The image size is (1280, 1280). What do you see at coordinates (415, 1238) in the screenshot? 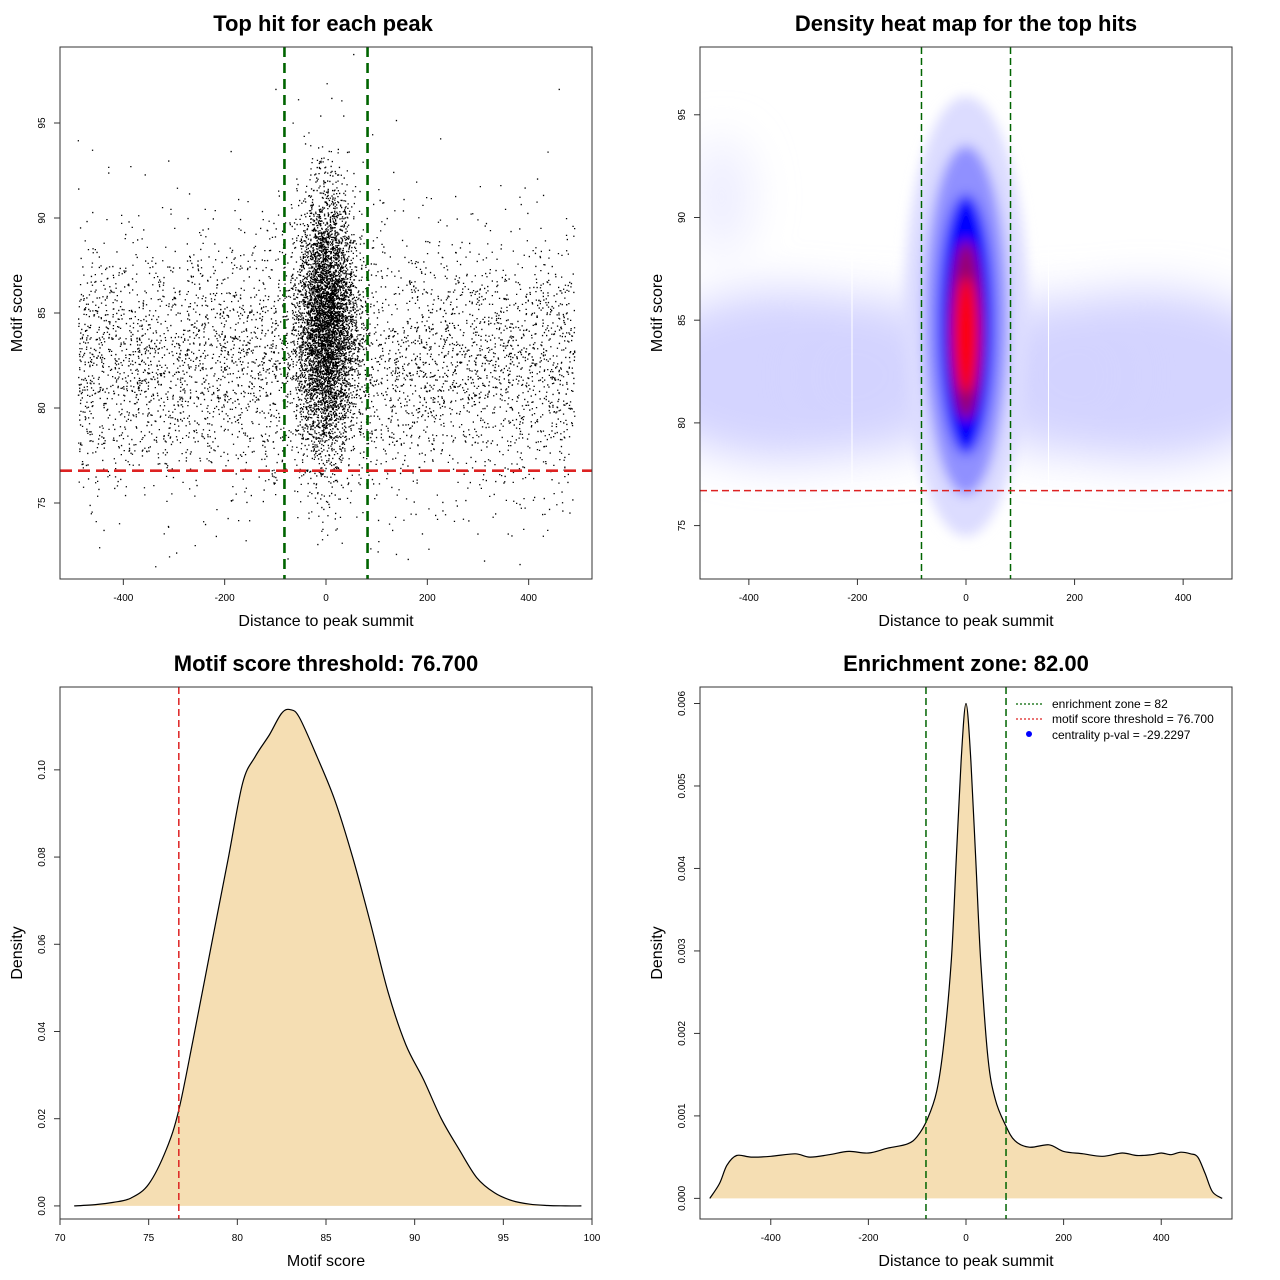
I see `x-tick-label: 90` at bounding box center [415, 1238].